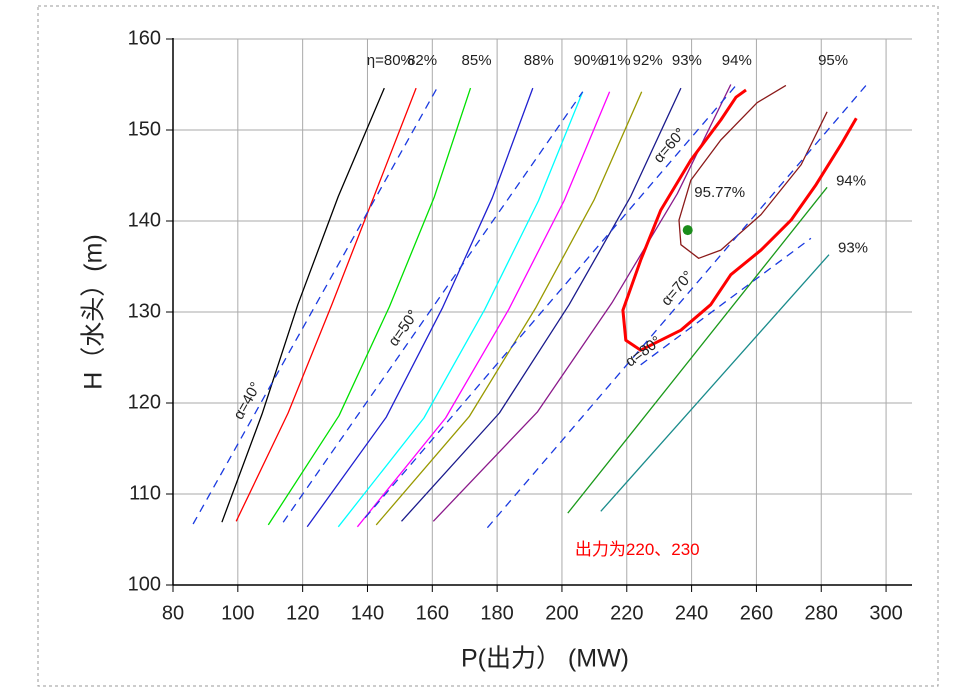 The width and height of the screenshot is (967, 691). Describe the element at coordinates (247, 400) in the screenshot. I see `series-label: α=40°` at that location.